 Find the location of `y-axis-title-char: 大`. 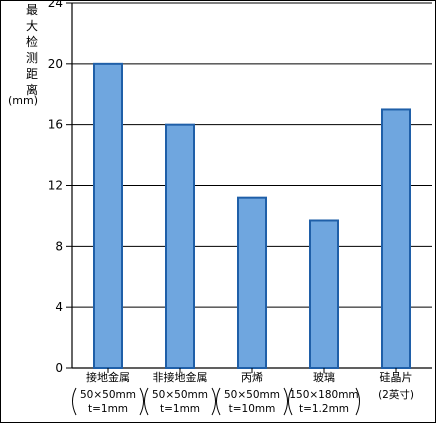

y-axis-title-char: 大 is located at coordinates (31, 26).